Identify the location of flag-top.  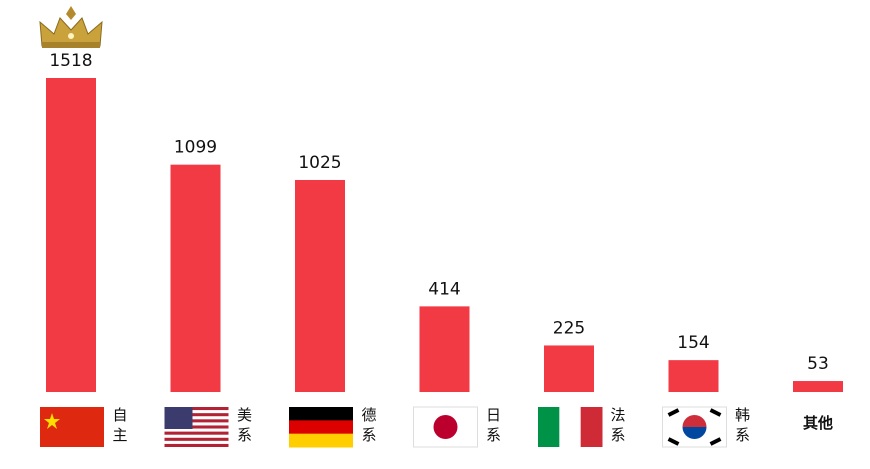
(694, 421).